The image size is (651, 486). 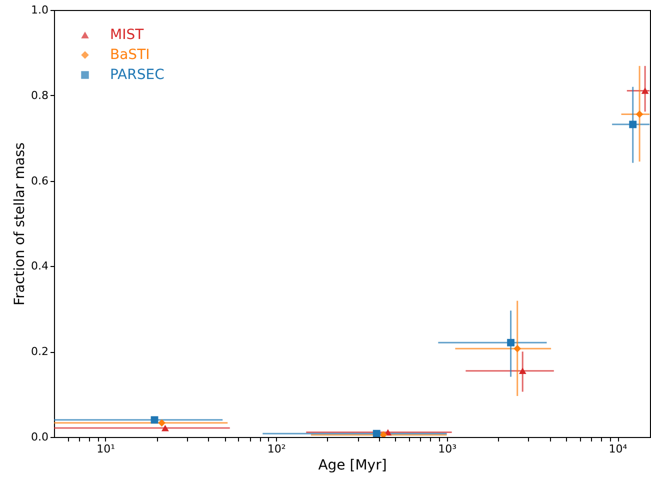 I want to click on y-tick-label: 0.2, so click(x=39, y=351).